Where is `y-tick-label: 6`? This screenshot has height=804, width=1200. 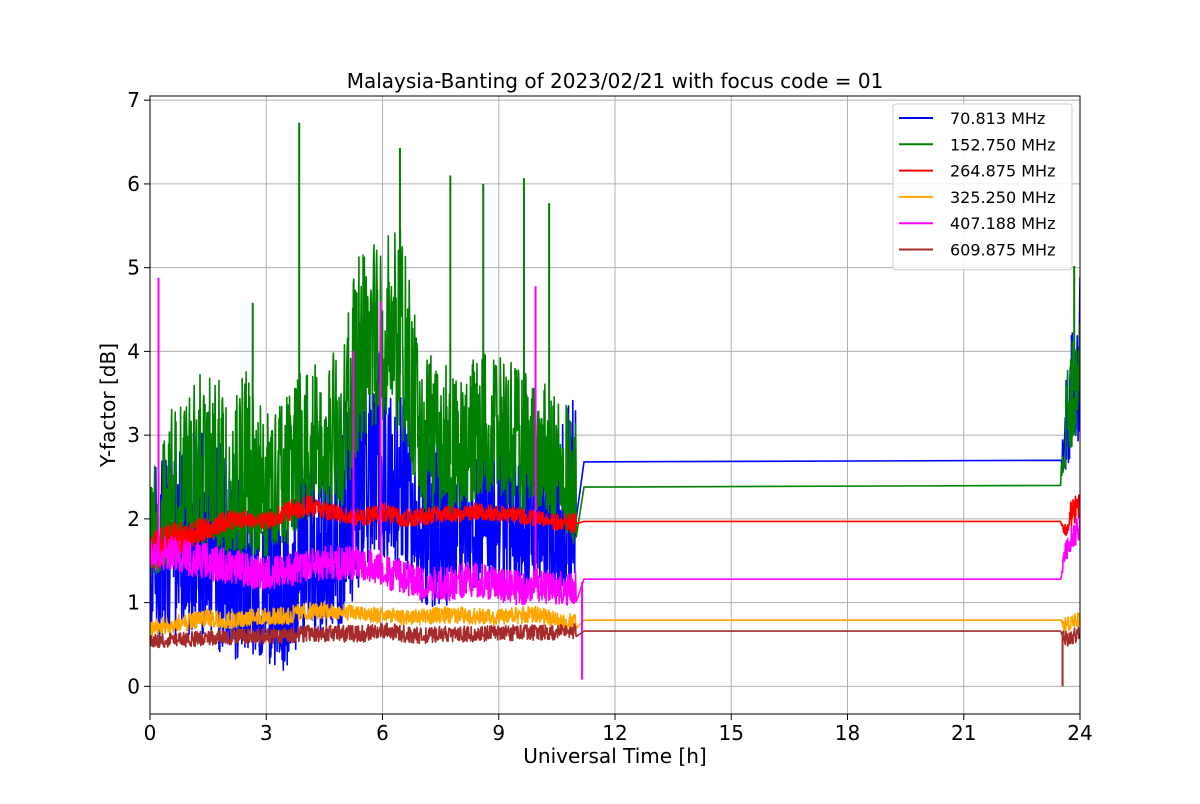 y-tick-label: 6 is located at coordinates (133, 184).